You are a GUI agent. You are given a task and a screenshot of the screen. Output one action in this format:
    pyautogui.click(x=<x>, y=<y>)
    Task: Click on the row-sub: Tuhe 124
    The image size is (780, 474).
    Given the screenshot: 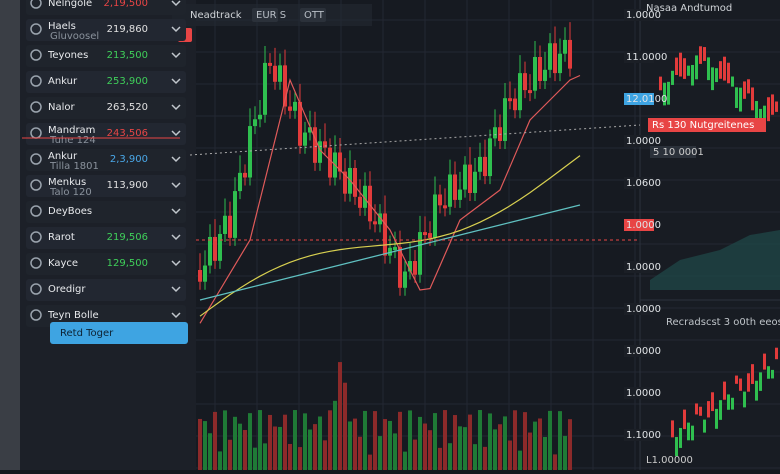 What is the action you would take?
    pyautogui.click(x=72, y=140)
    